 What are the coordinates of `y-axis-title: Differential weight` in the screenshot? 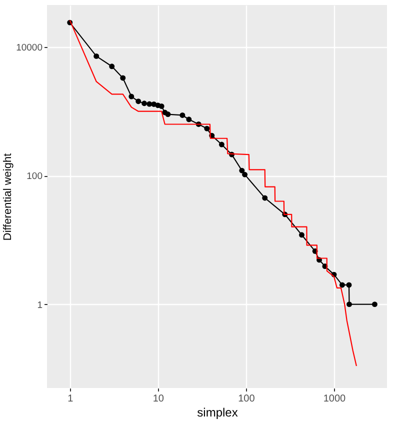 It's located at (8, 197).